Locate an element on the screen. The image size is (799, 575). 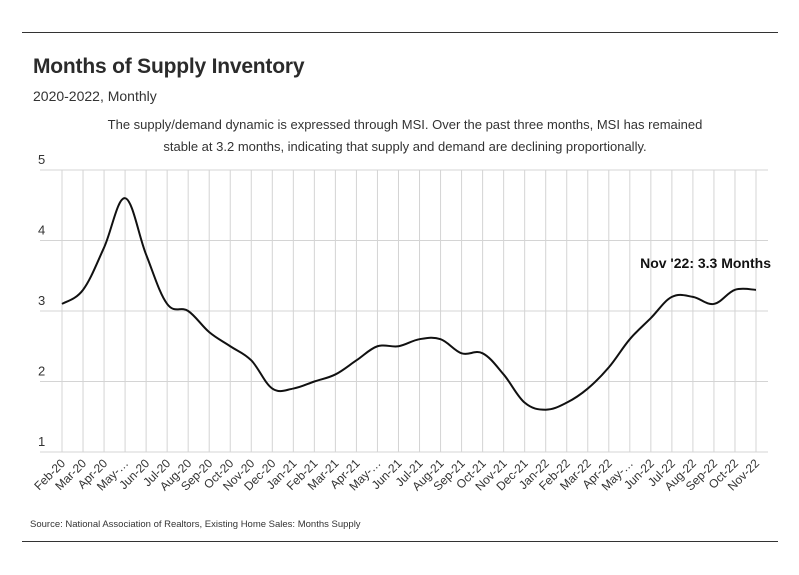
chart-subtitle: 2020-2022, Monthly is located at coordinates (95, 96).